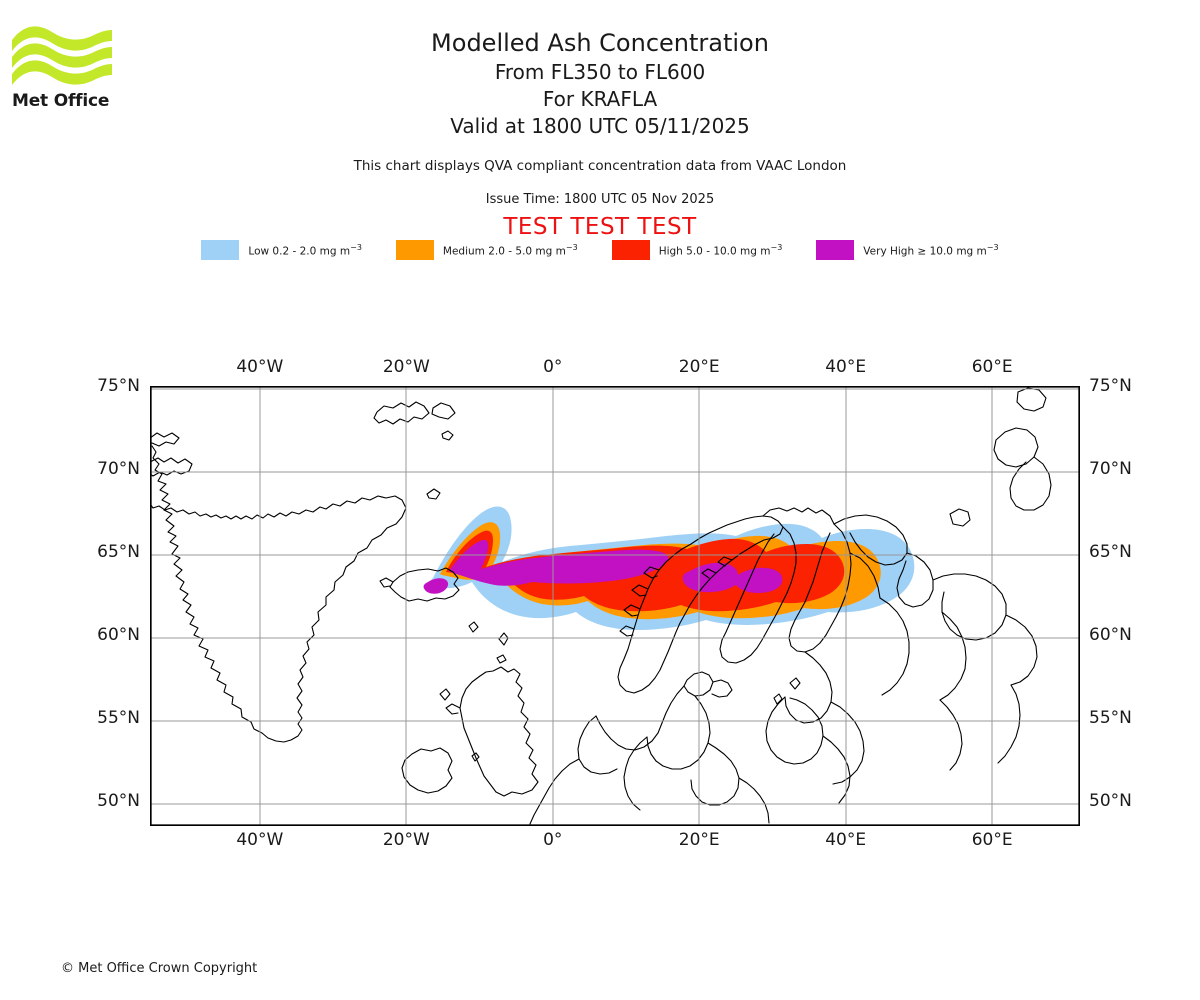 This screenshot has height=1000, width=1200. Describe the element at coordinates (600, 99) in the screenshot. I see `volcano-name: For KRAFLA` at that location.